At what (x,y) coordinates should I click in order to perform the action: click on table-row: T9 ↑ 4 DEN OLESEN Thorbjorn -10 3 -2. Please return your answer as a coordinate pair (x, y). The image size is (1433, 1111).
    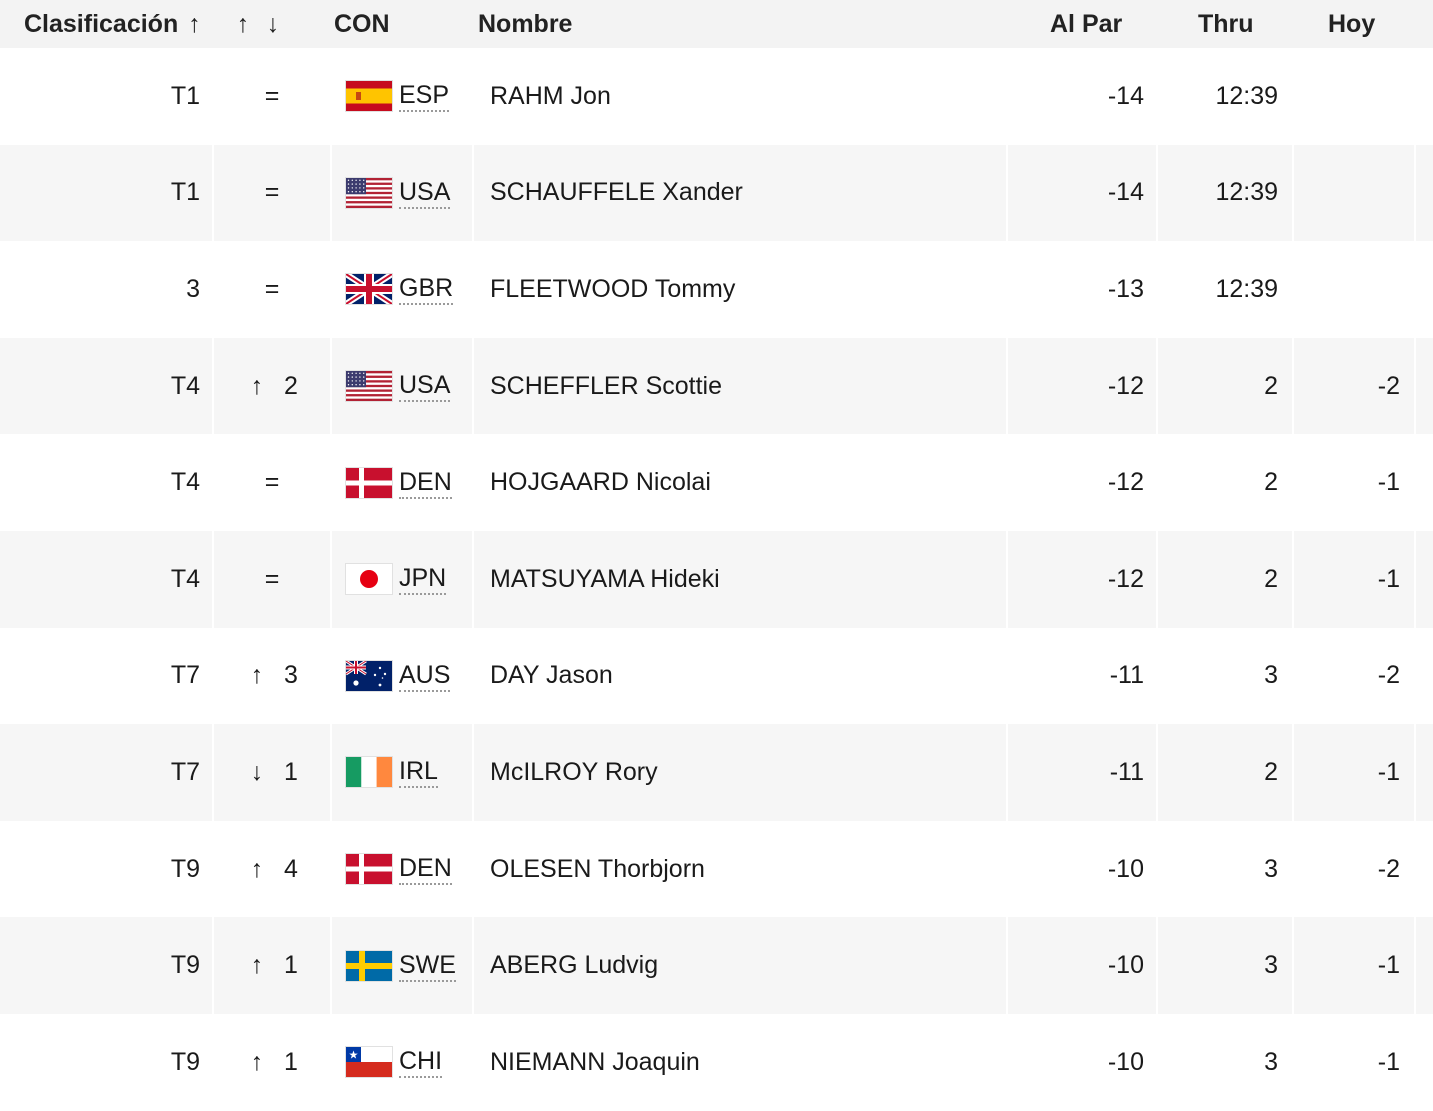
    Looking at the image, I should click on (716, 869).